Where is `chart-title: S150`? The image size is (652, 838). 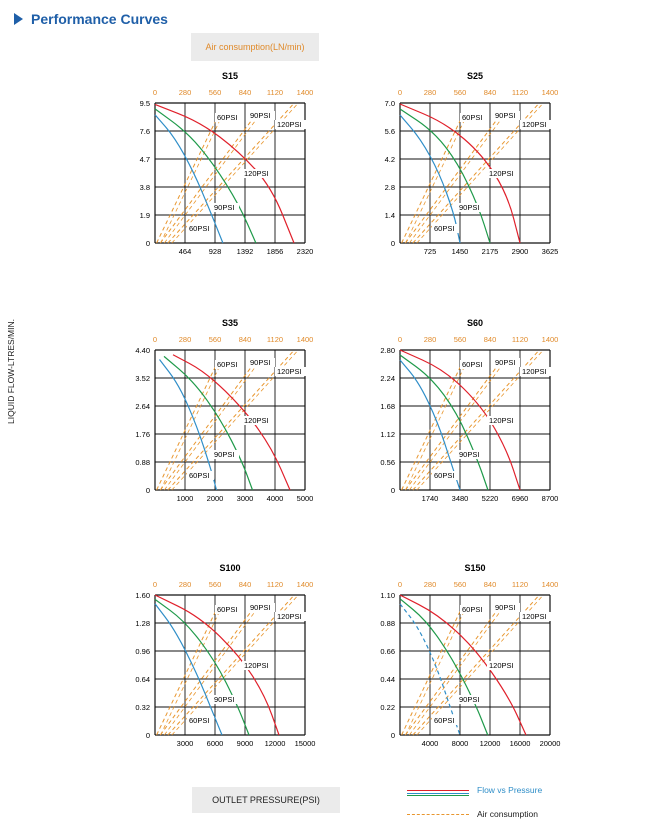
chart-title: S150 is located at coordinates (474, 568).